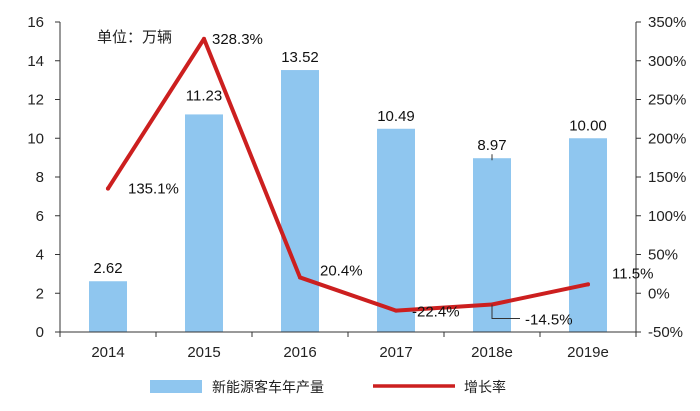 This screenshot has width=700, height=411. I want to click on right-tick-label: 150%, so click(667, 177).